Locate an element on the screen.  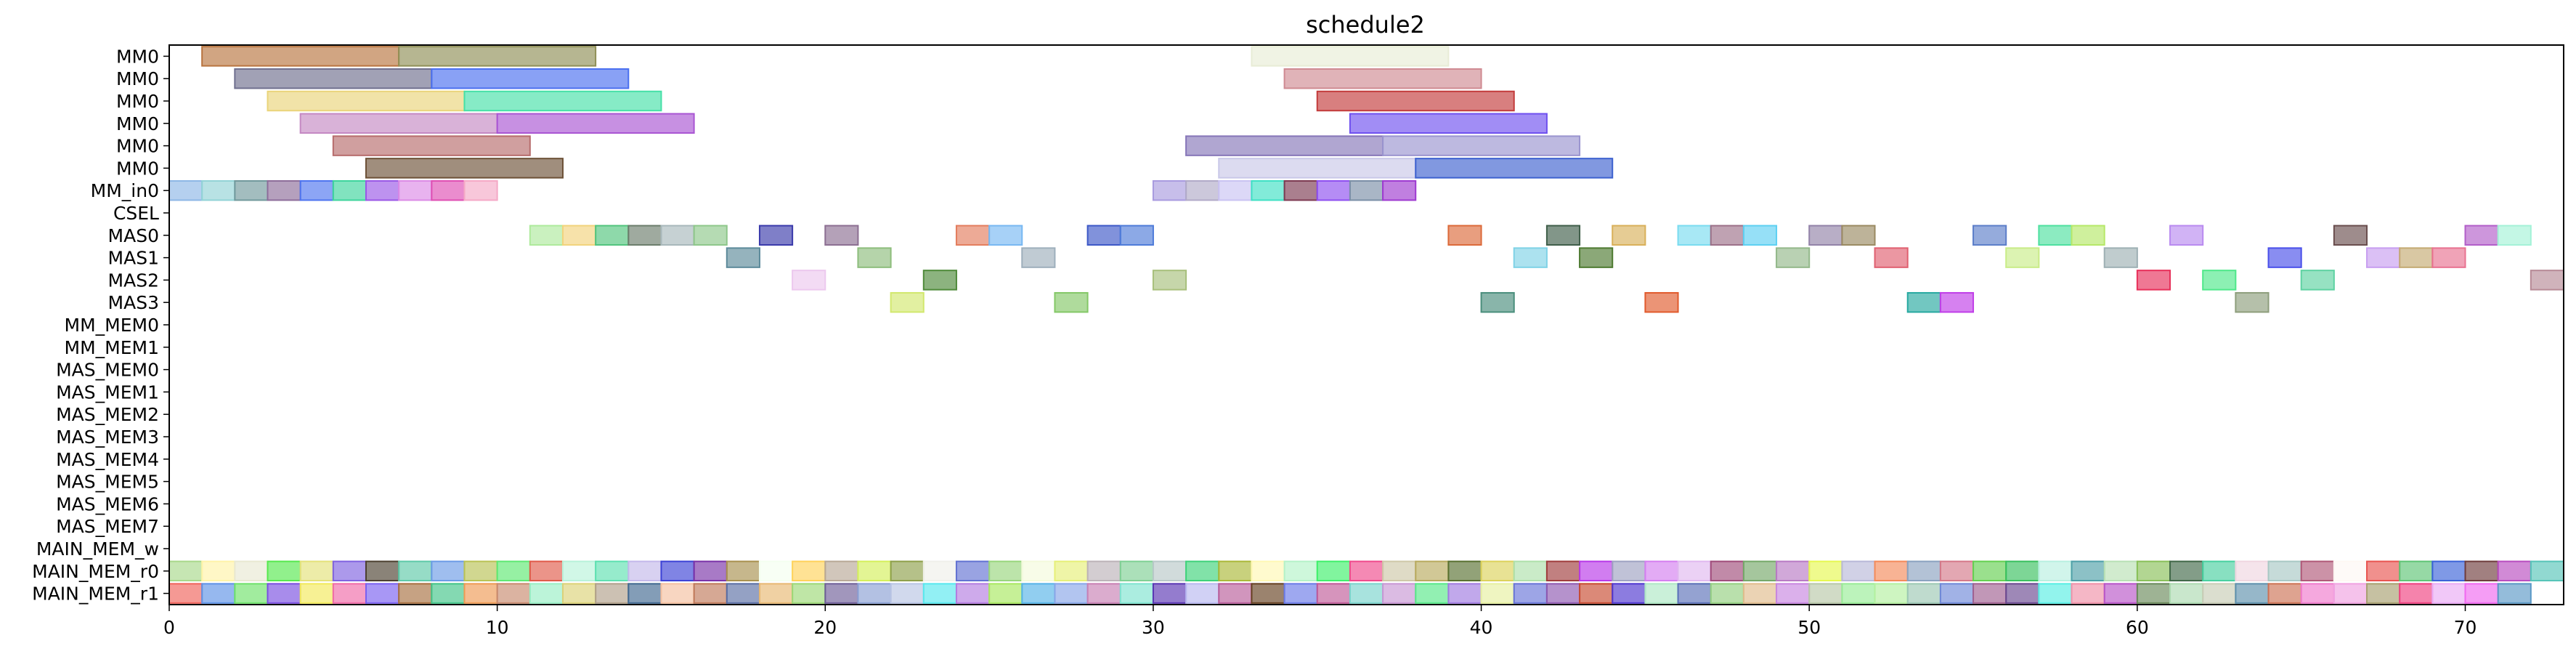
x-tick-label: 20 is located at coordinates (825, 627).